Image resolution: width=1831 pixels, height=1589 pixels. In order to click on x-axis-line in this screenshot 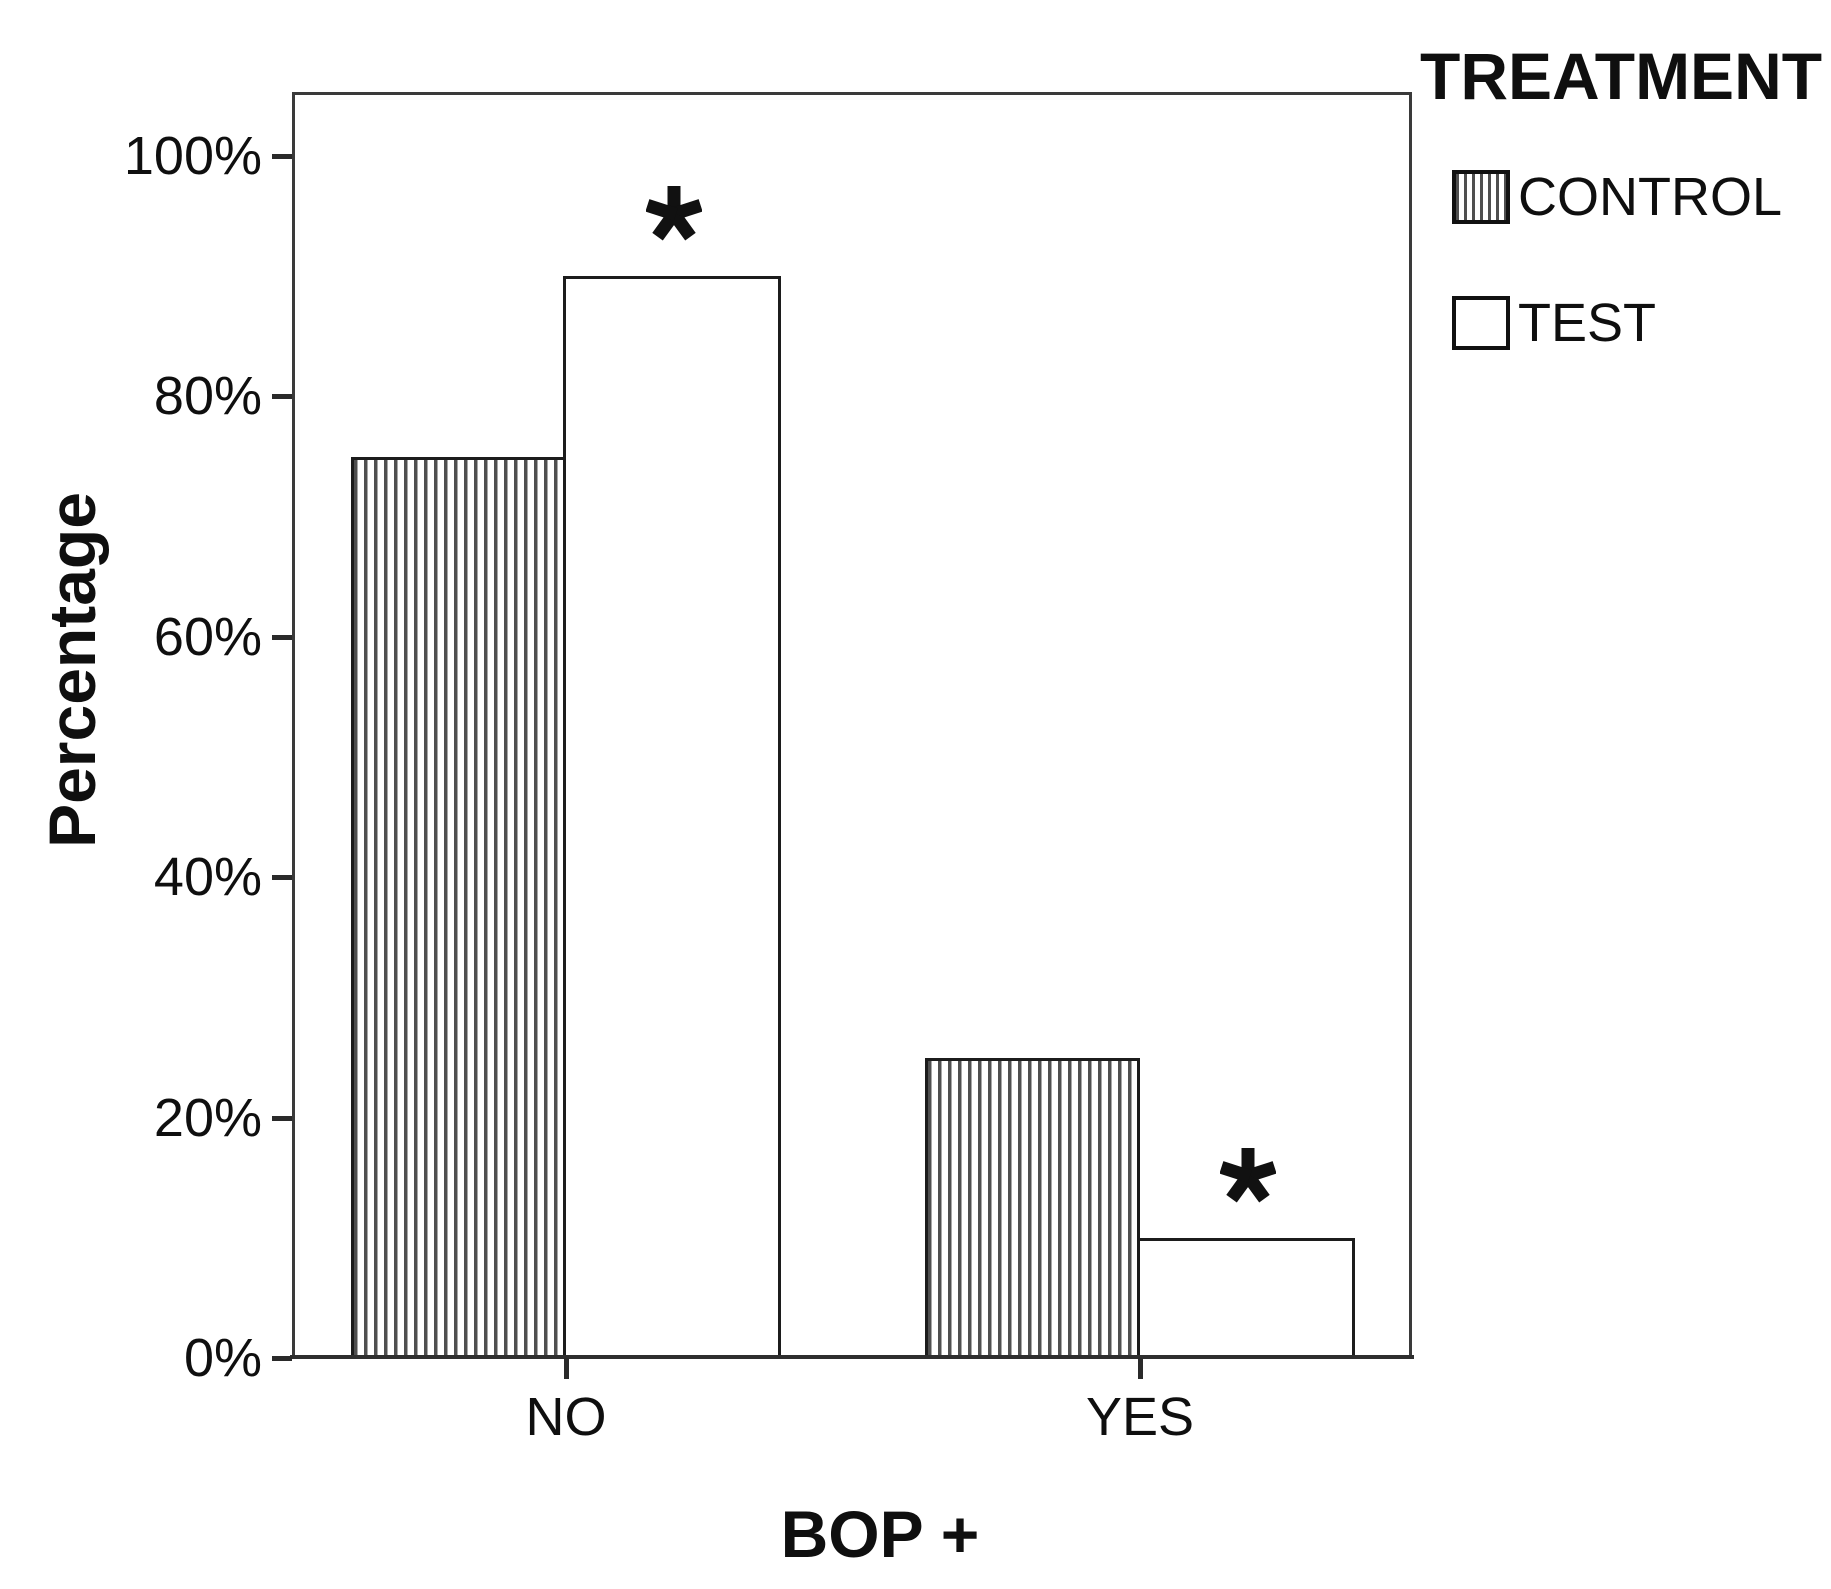, I will do `click(852, 1357)`.